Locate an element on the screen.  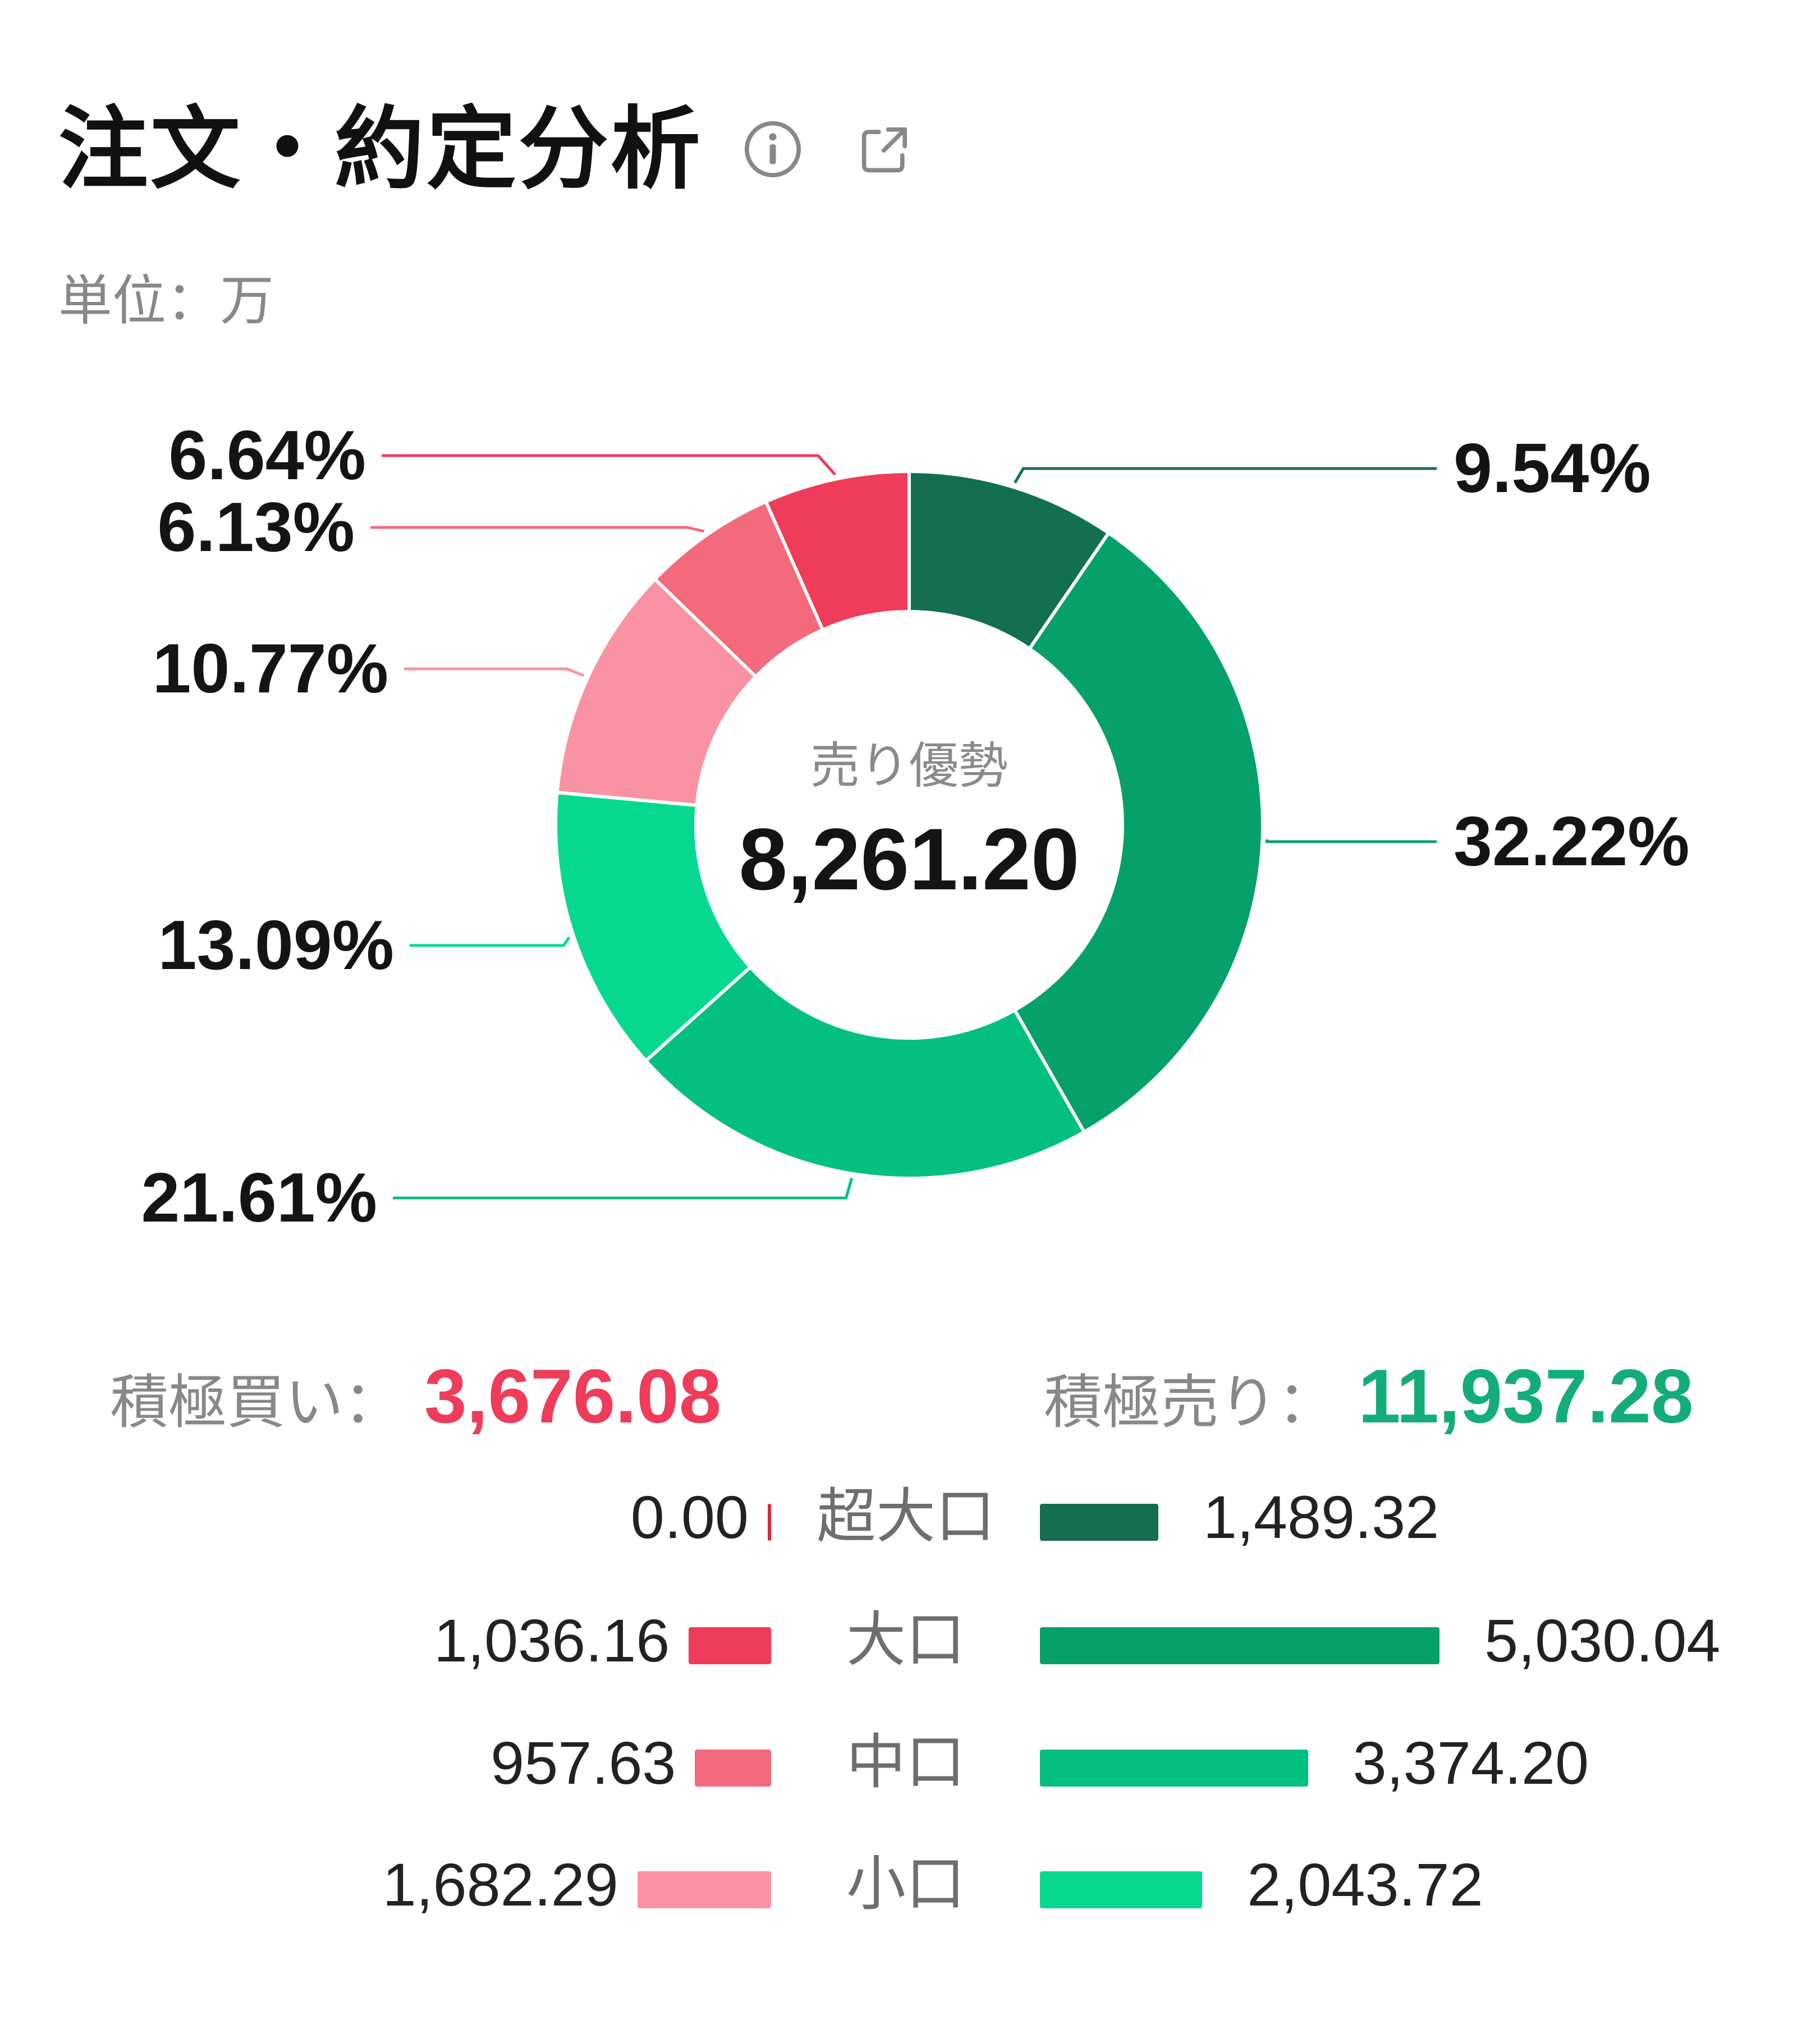
buy-value: 1,682.29 is located at coordinates (500, 1884).